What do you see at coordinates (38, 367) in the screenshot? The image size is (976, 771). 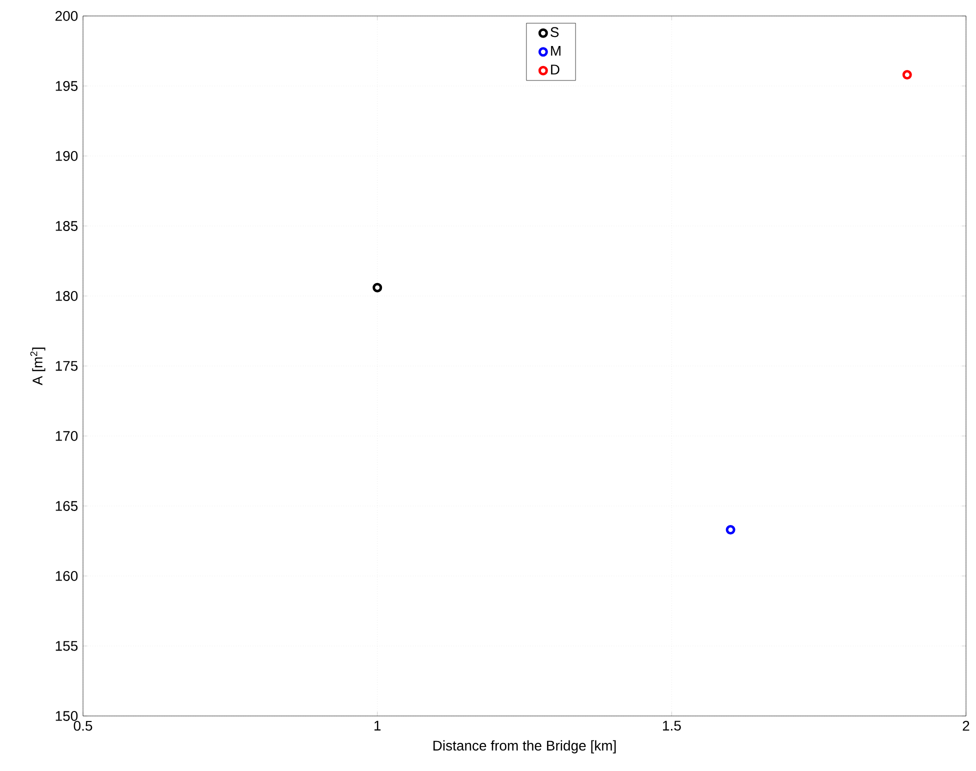 I see `y-axis-title: A [m$^{2}$]` at bounding box center [38, 367].